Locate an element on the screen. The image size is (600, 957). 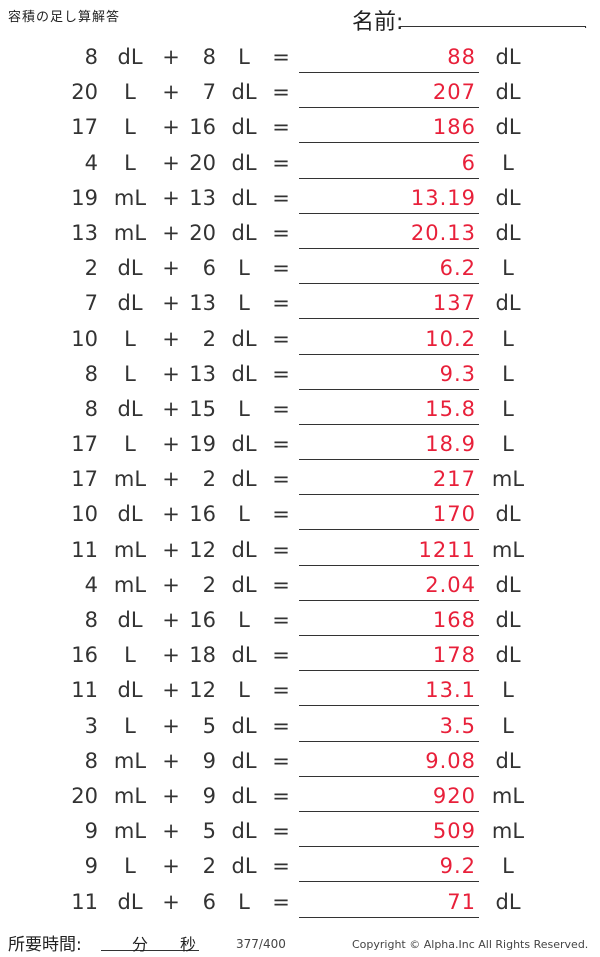
problem-row: 16 L +18 dL = 178 dL is located at coordinates (300, 654).